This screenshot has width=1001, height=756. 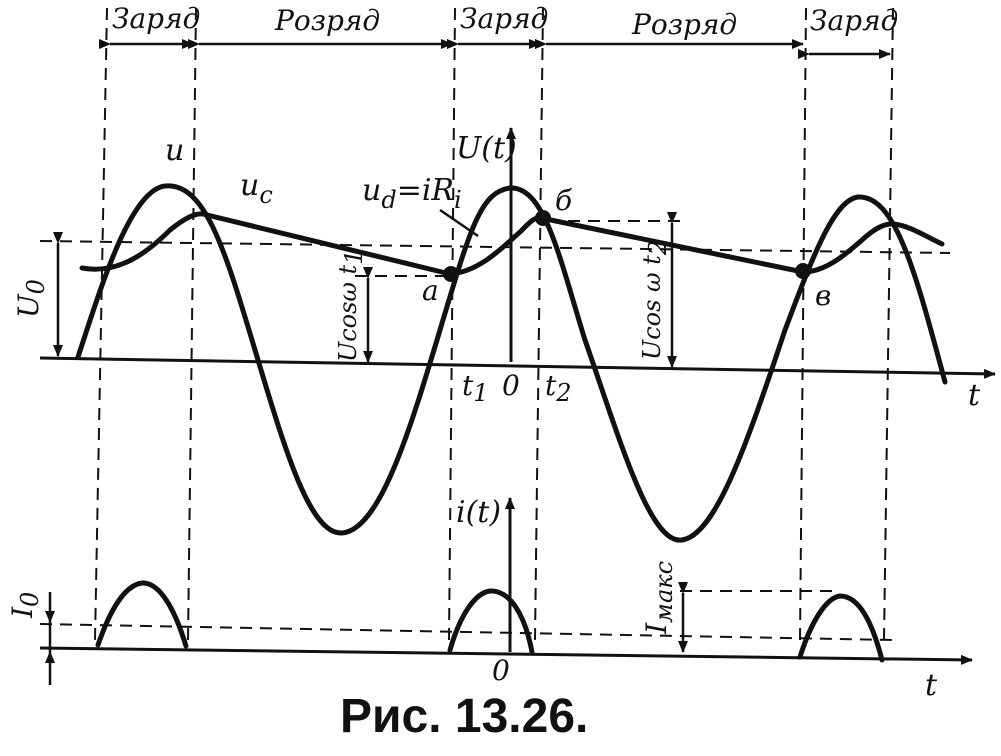 I want to click on label-u0: U0, so click(x=31, y=298).